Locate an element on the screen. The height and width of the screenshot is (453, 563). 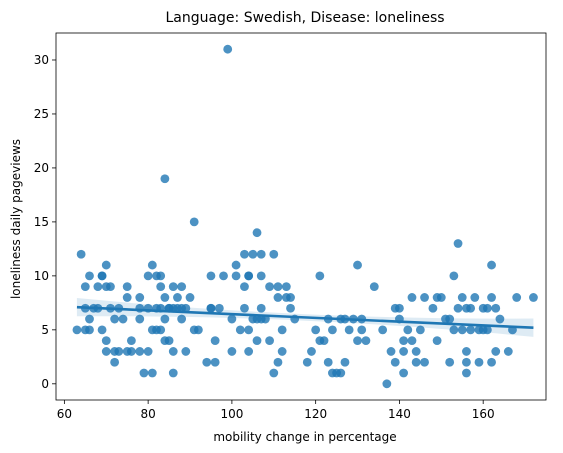
y-tick-label: 10 is located at coordinates (41, 276).